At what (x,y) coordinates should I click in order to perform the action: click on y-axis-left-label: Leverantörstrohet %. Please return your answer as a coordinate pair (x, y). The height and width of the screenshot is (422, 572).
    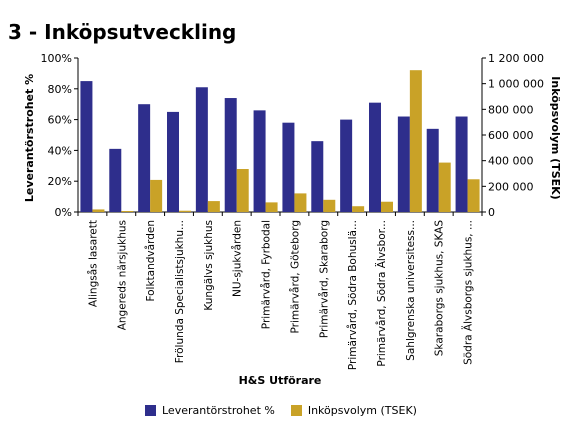
    Looking at the image, I should click on (29, 138).